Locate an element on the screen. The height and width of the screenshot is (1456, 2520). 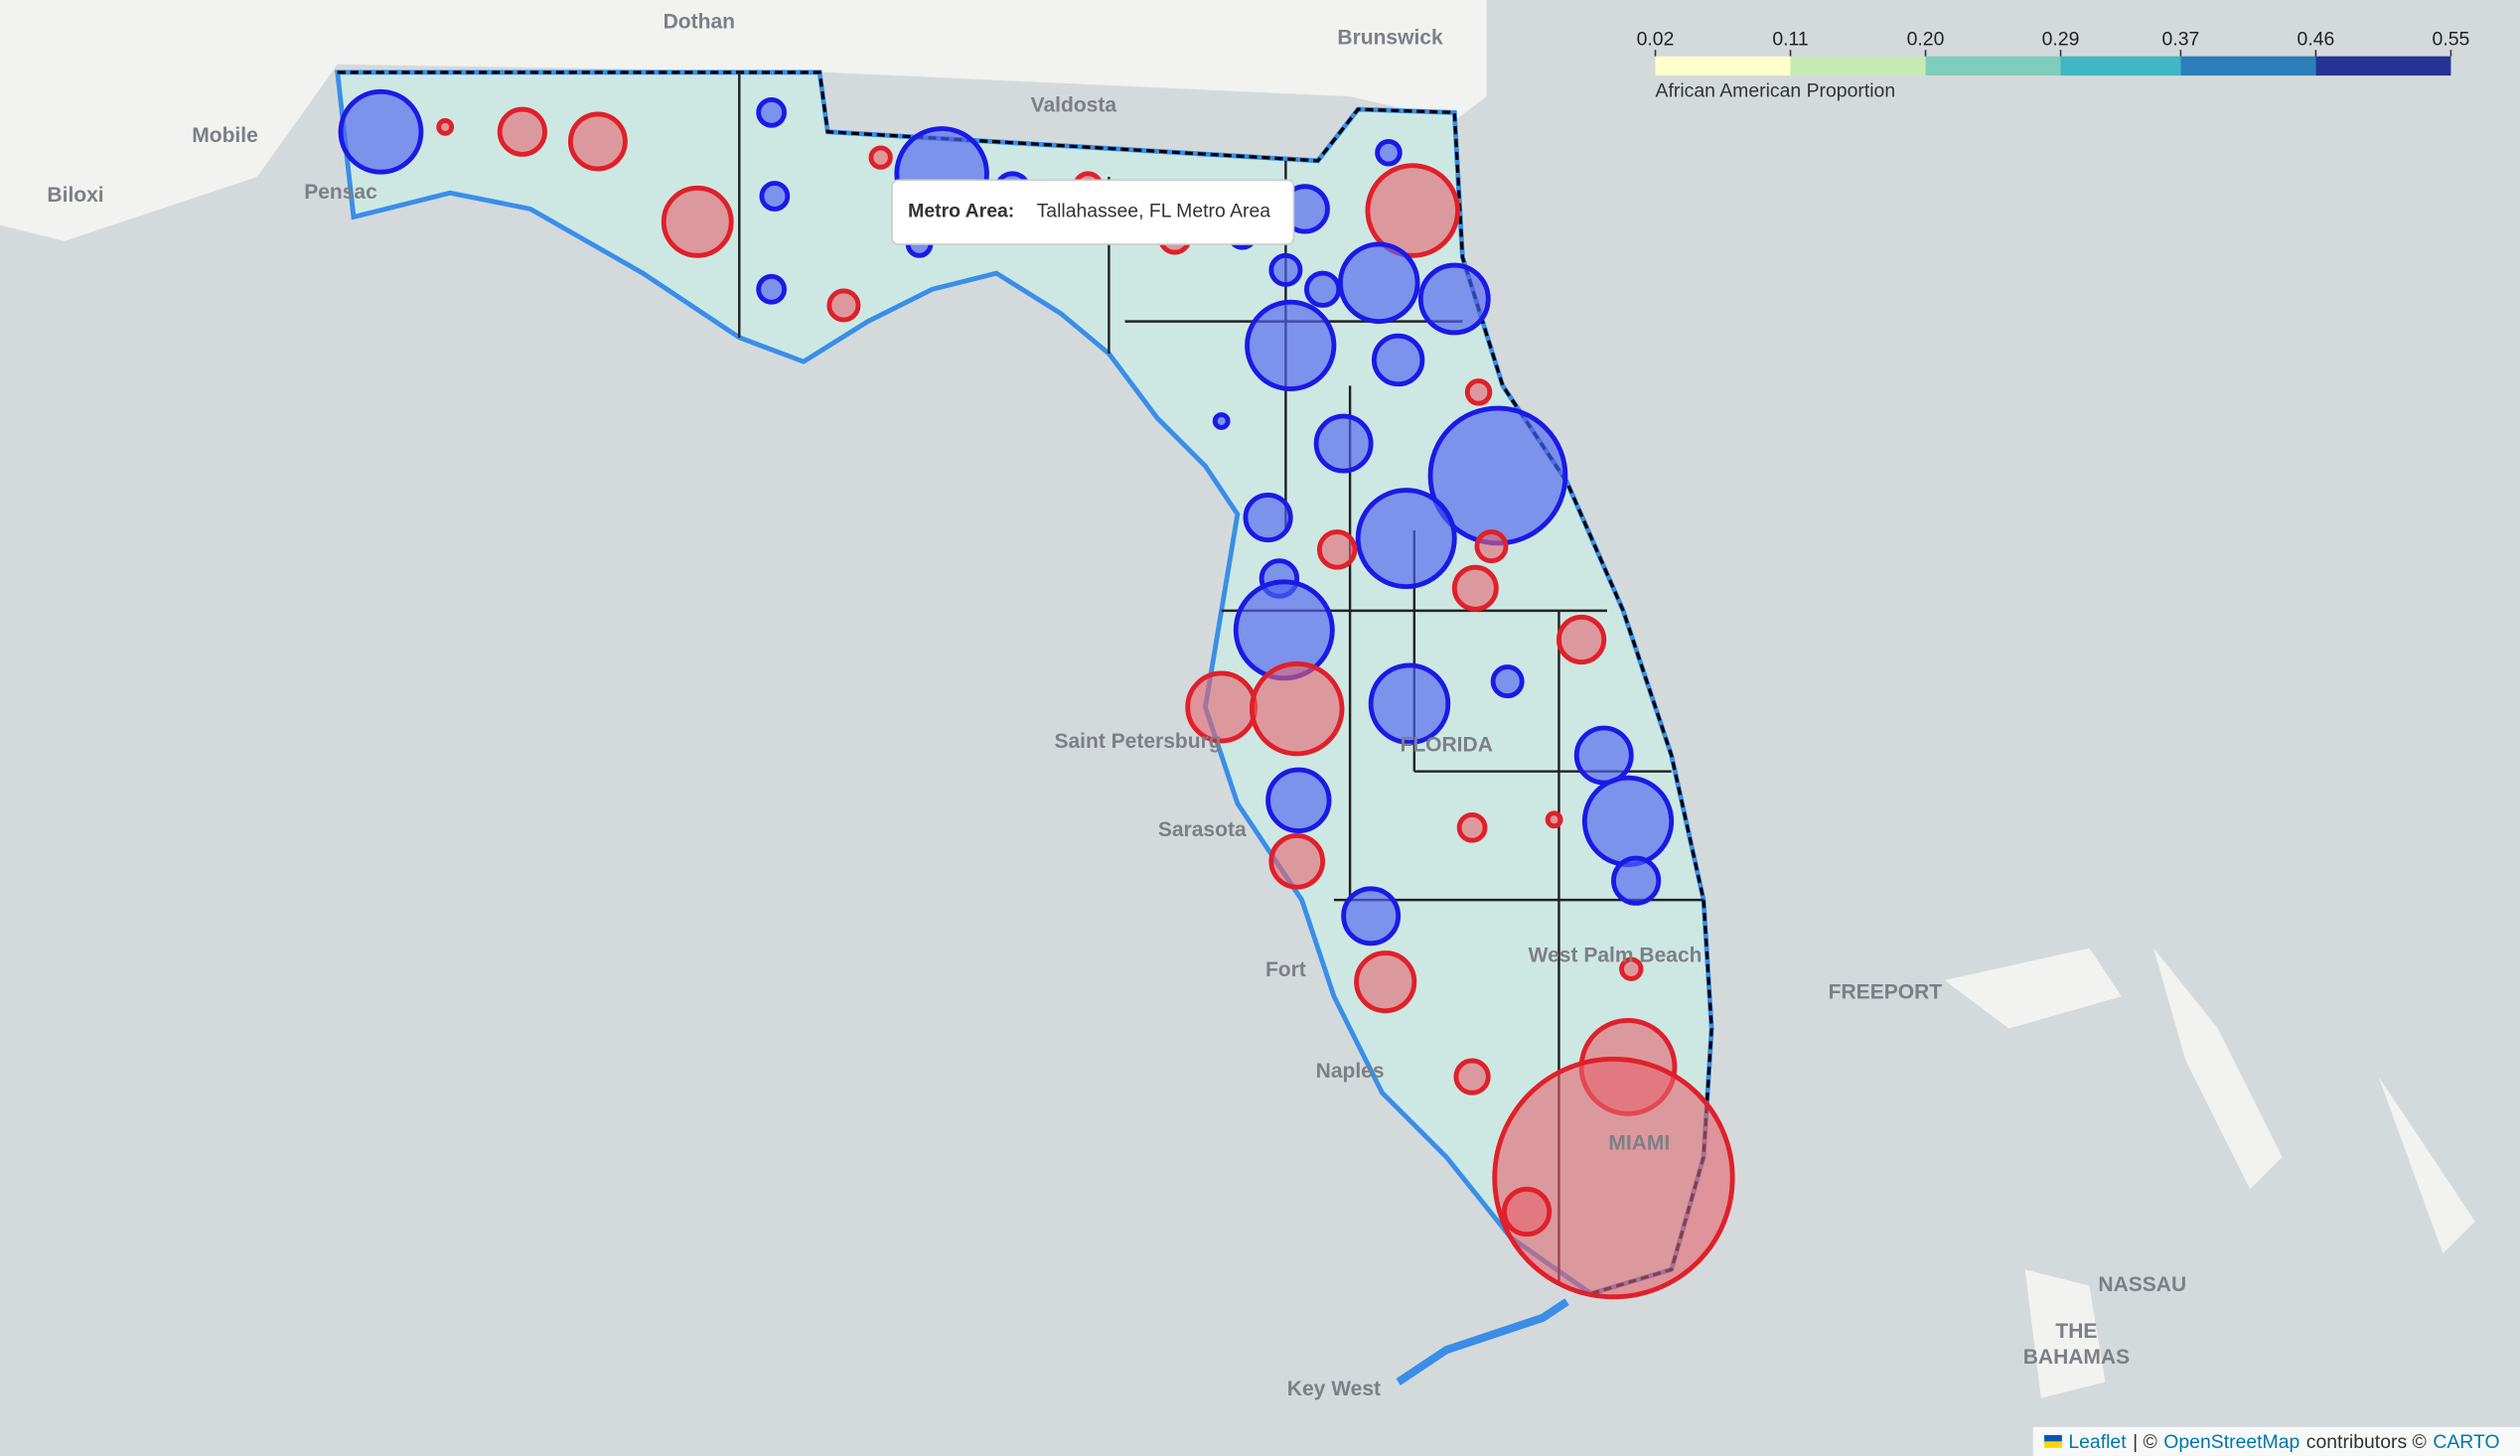
attribution is located at coordinates (2276, 1441).